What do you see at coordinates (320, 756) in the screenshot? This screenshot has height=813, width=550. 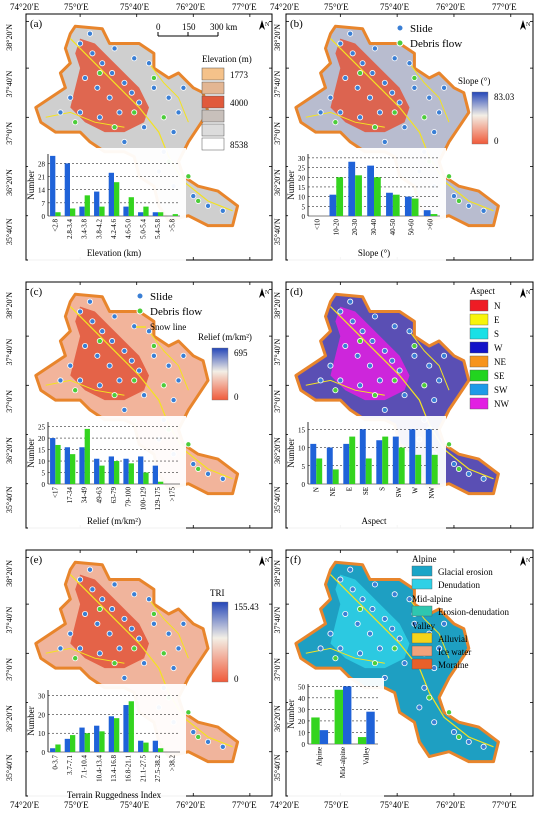 I see `x-tick-label: Alpine` at bounding box center [320, 756].